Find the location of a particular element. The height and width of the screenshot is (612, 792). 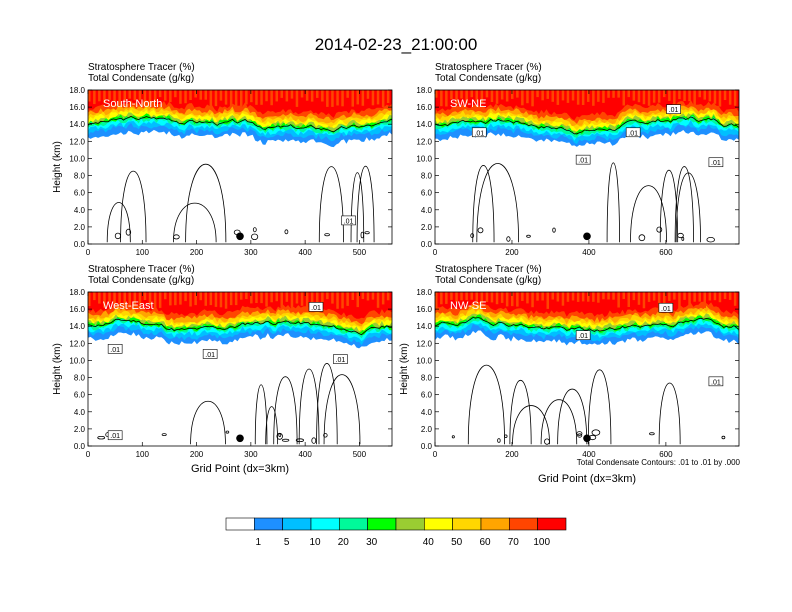

y-axis-label: Height (km) is located at coordinates (404, 369).